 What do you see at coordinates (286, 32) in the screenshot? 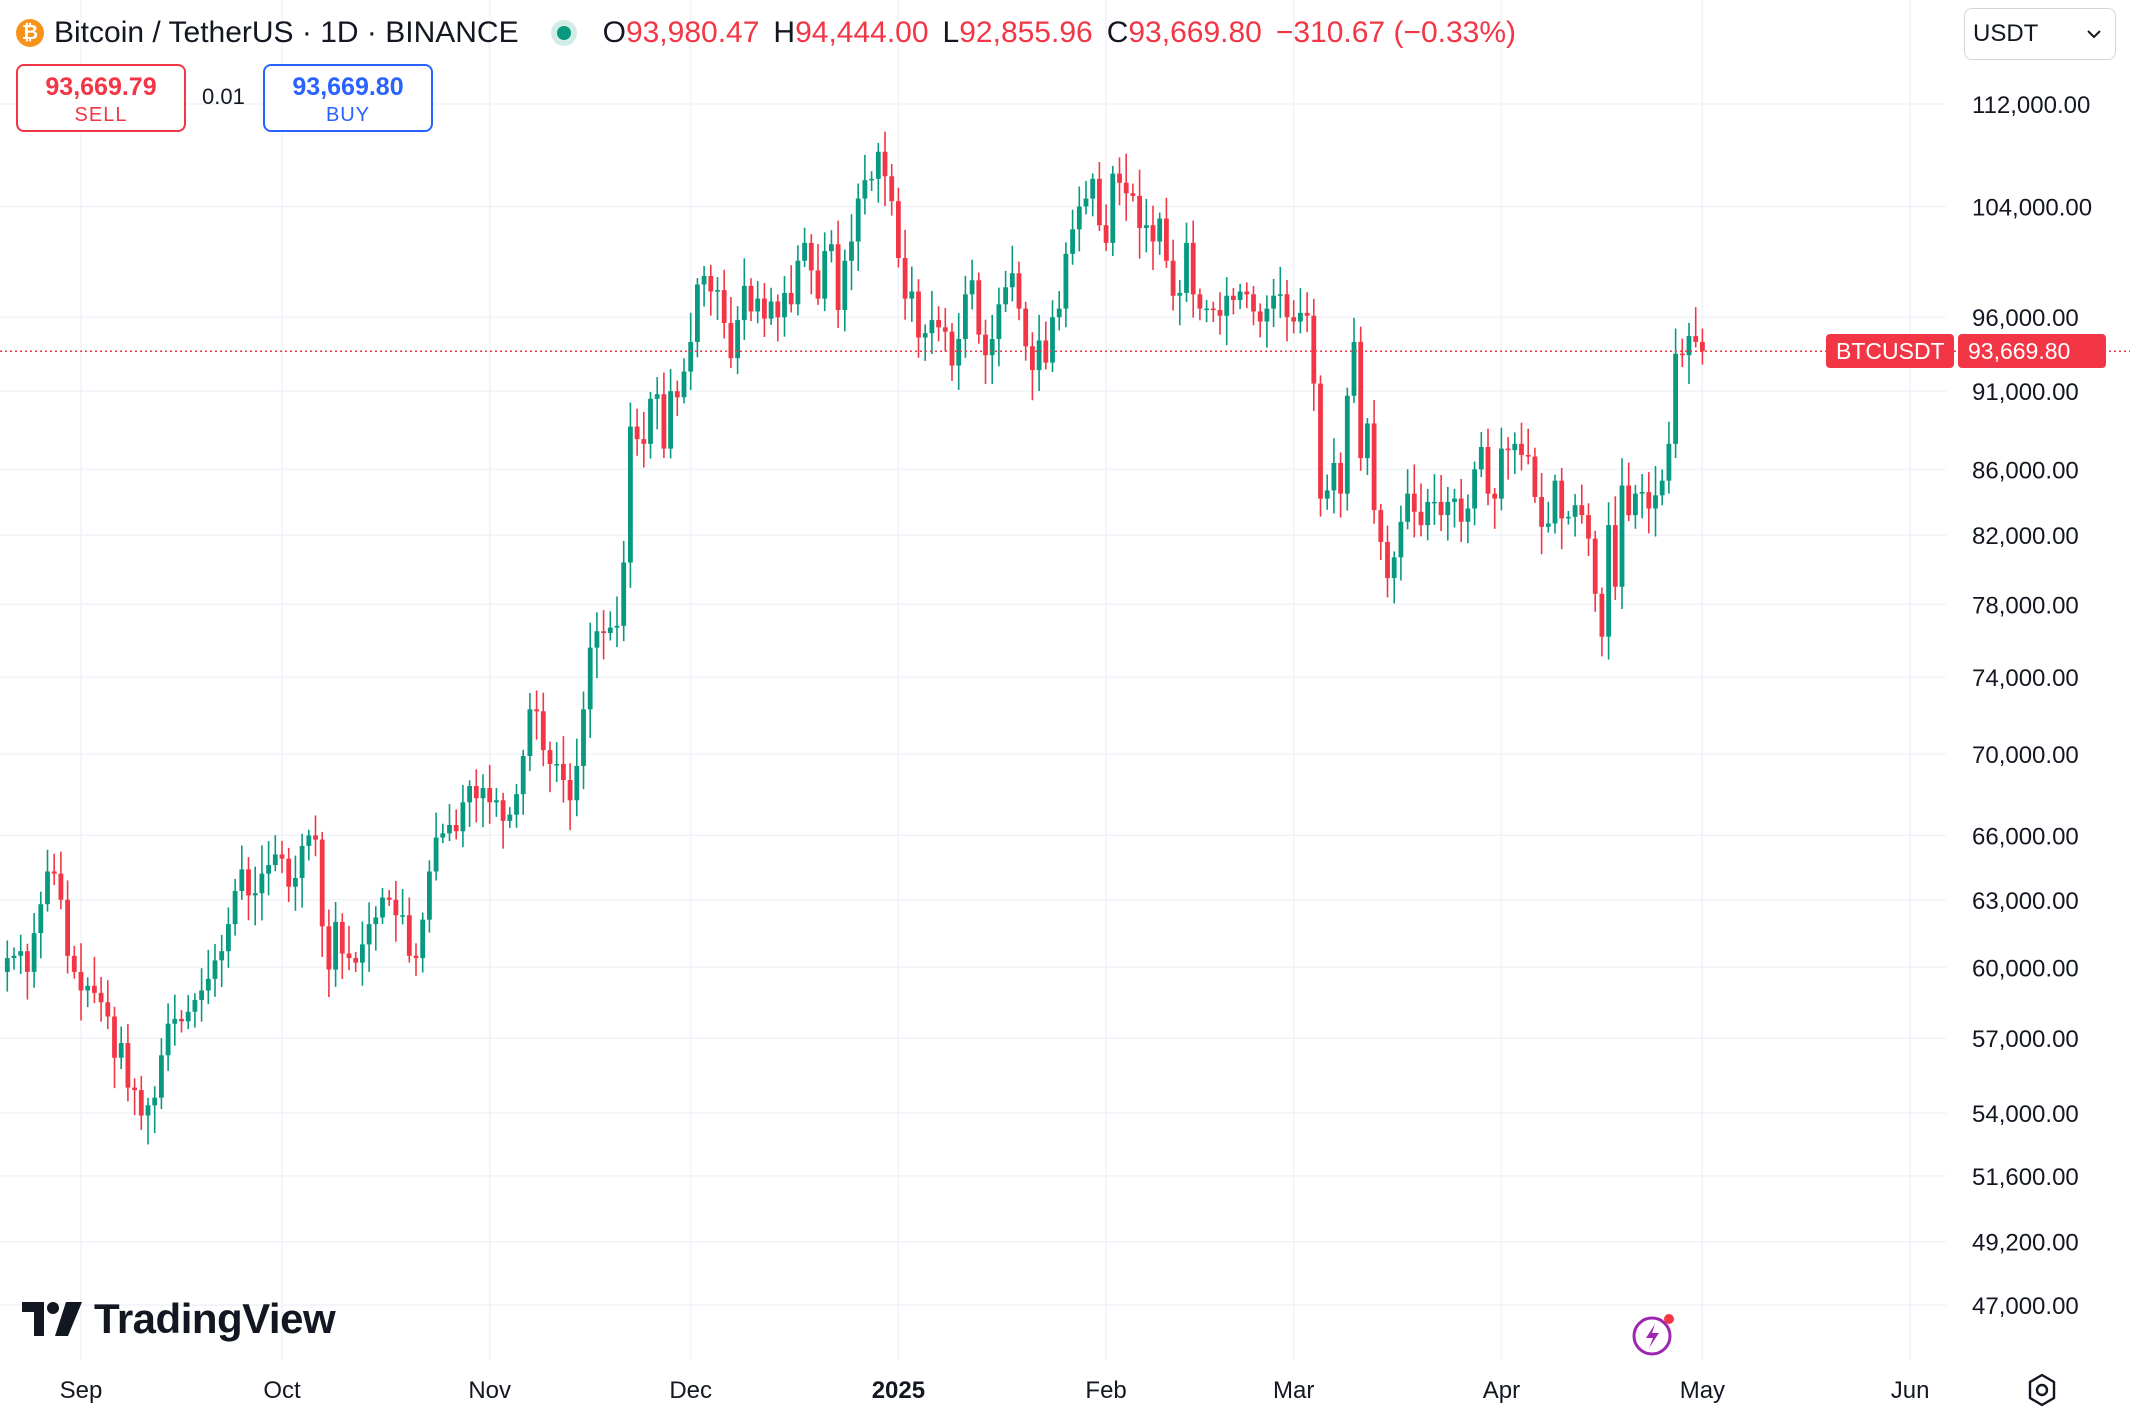
I see `symbol-title: Bitcoin / TetherUS · 1D · BINANCE` at bounding box center [286, 32].